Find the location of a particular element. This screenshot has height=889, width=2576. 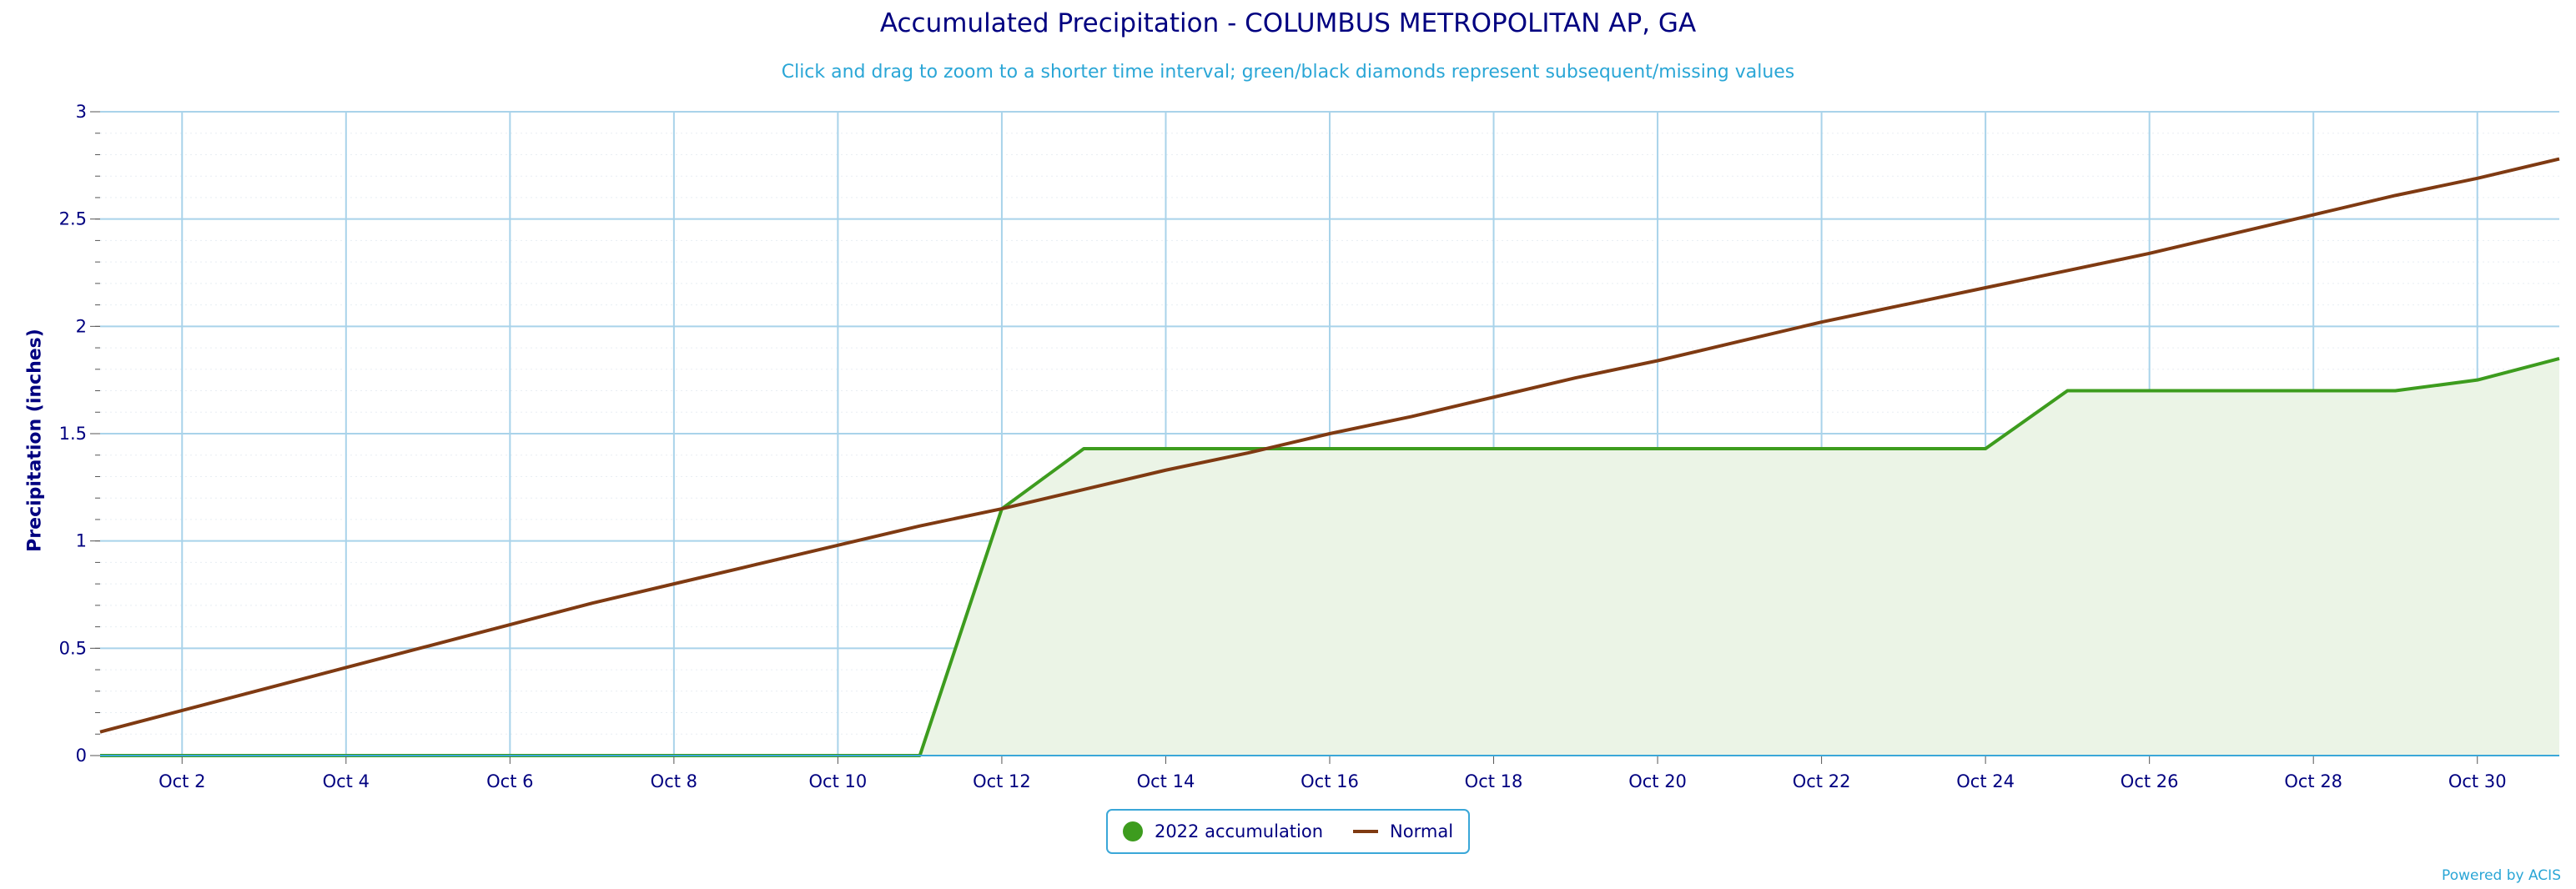

x-tick-label: Oct 18 is located at coordinates (1494, 781).